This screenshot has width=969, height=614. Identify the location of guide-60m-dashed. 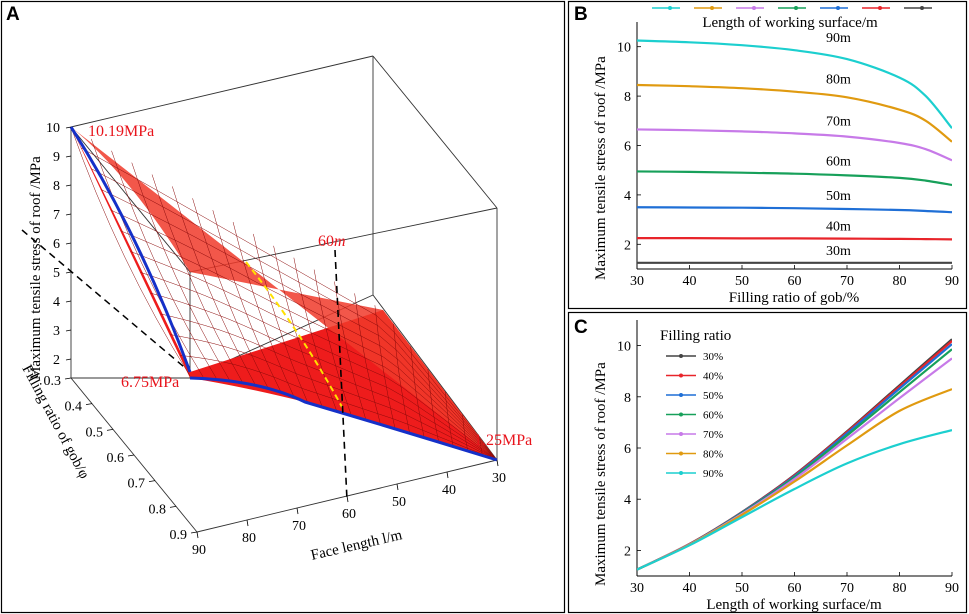
(341, 375).